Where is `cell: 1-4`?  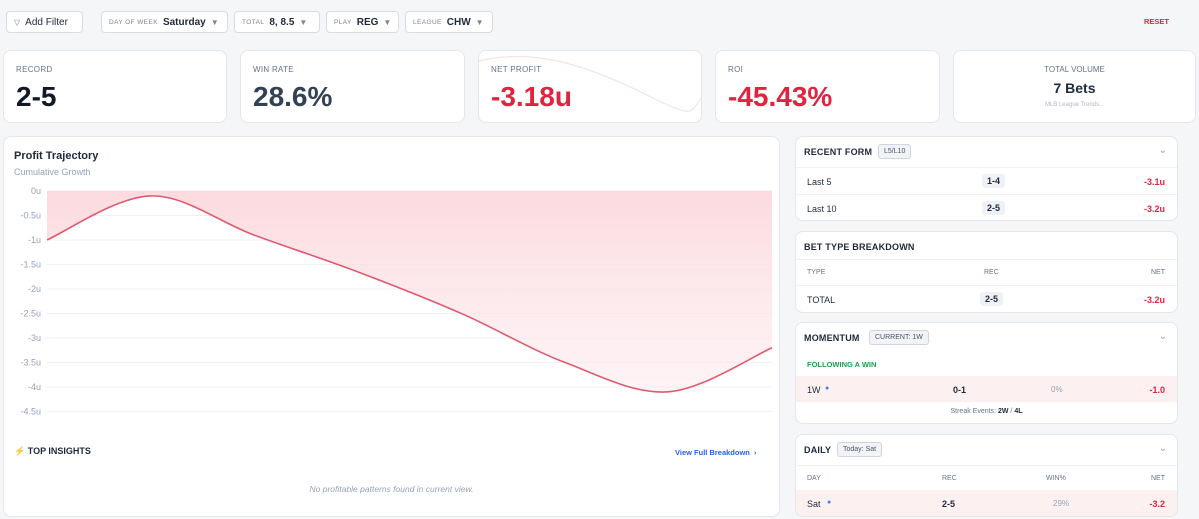
cell: 1-4 is located at coordinates (994, 181).